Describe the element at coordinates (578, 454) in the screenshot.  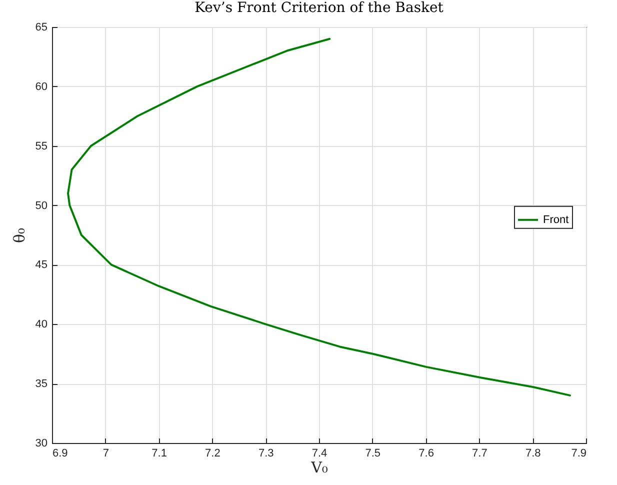
I see `x-tick-label: 7.9` at that location.